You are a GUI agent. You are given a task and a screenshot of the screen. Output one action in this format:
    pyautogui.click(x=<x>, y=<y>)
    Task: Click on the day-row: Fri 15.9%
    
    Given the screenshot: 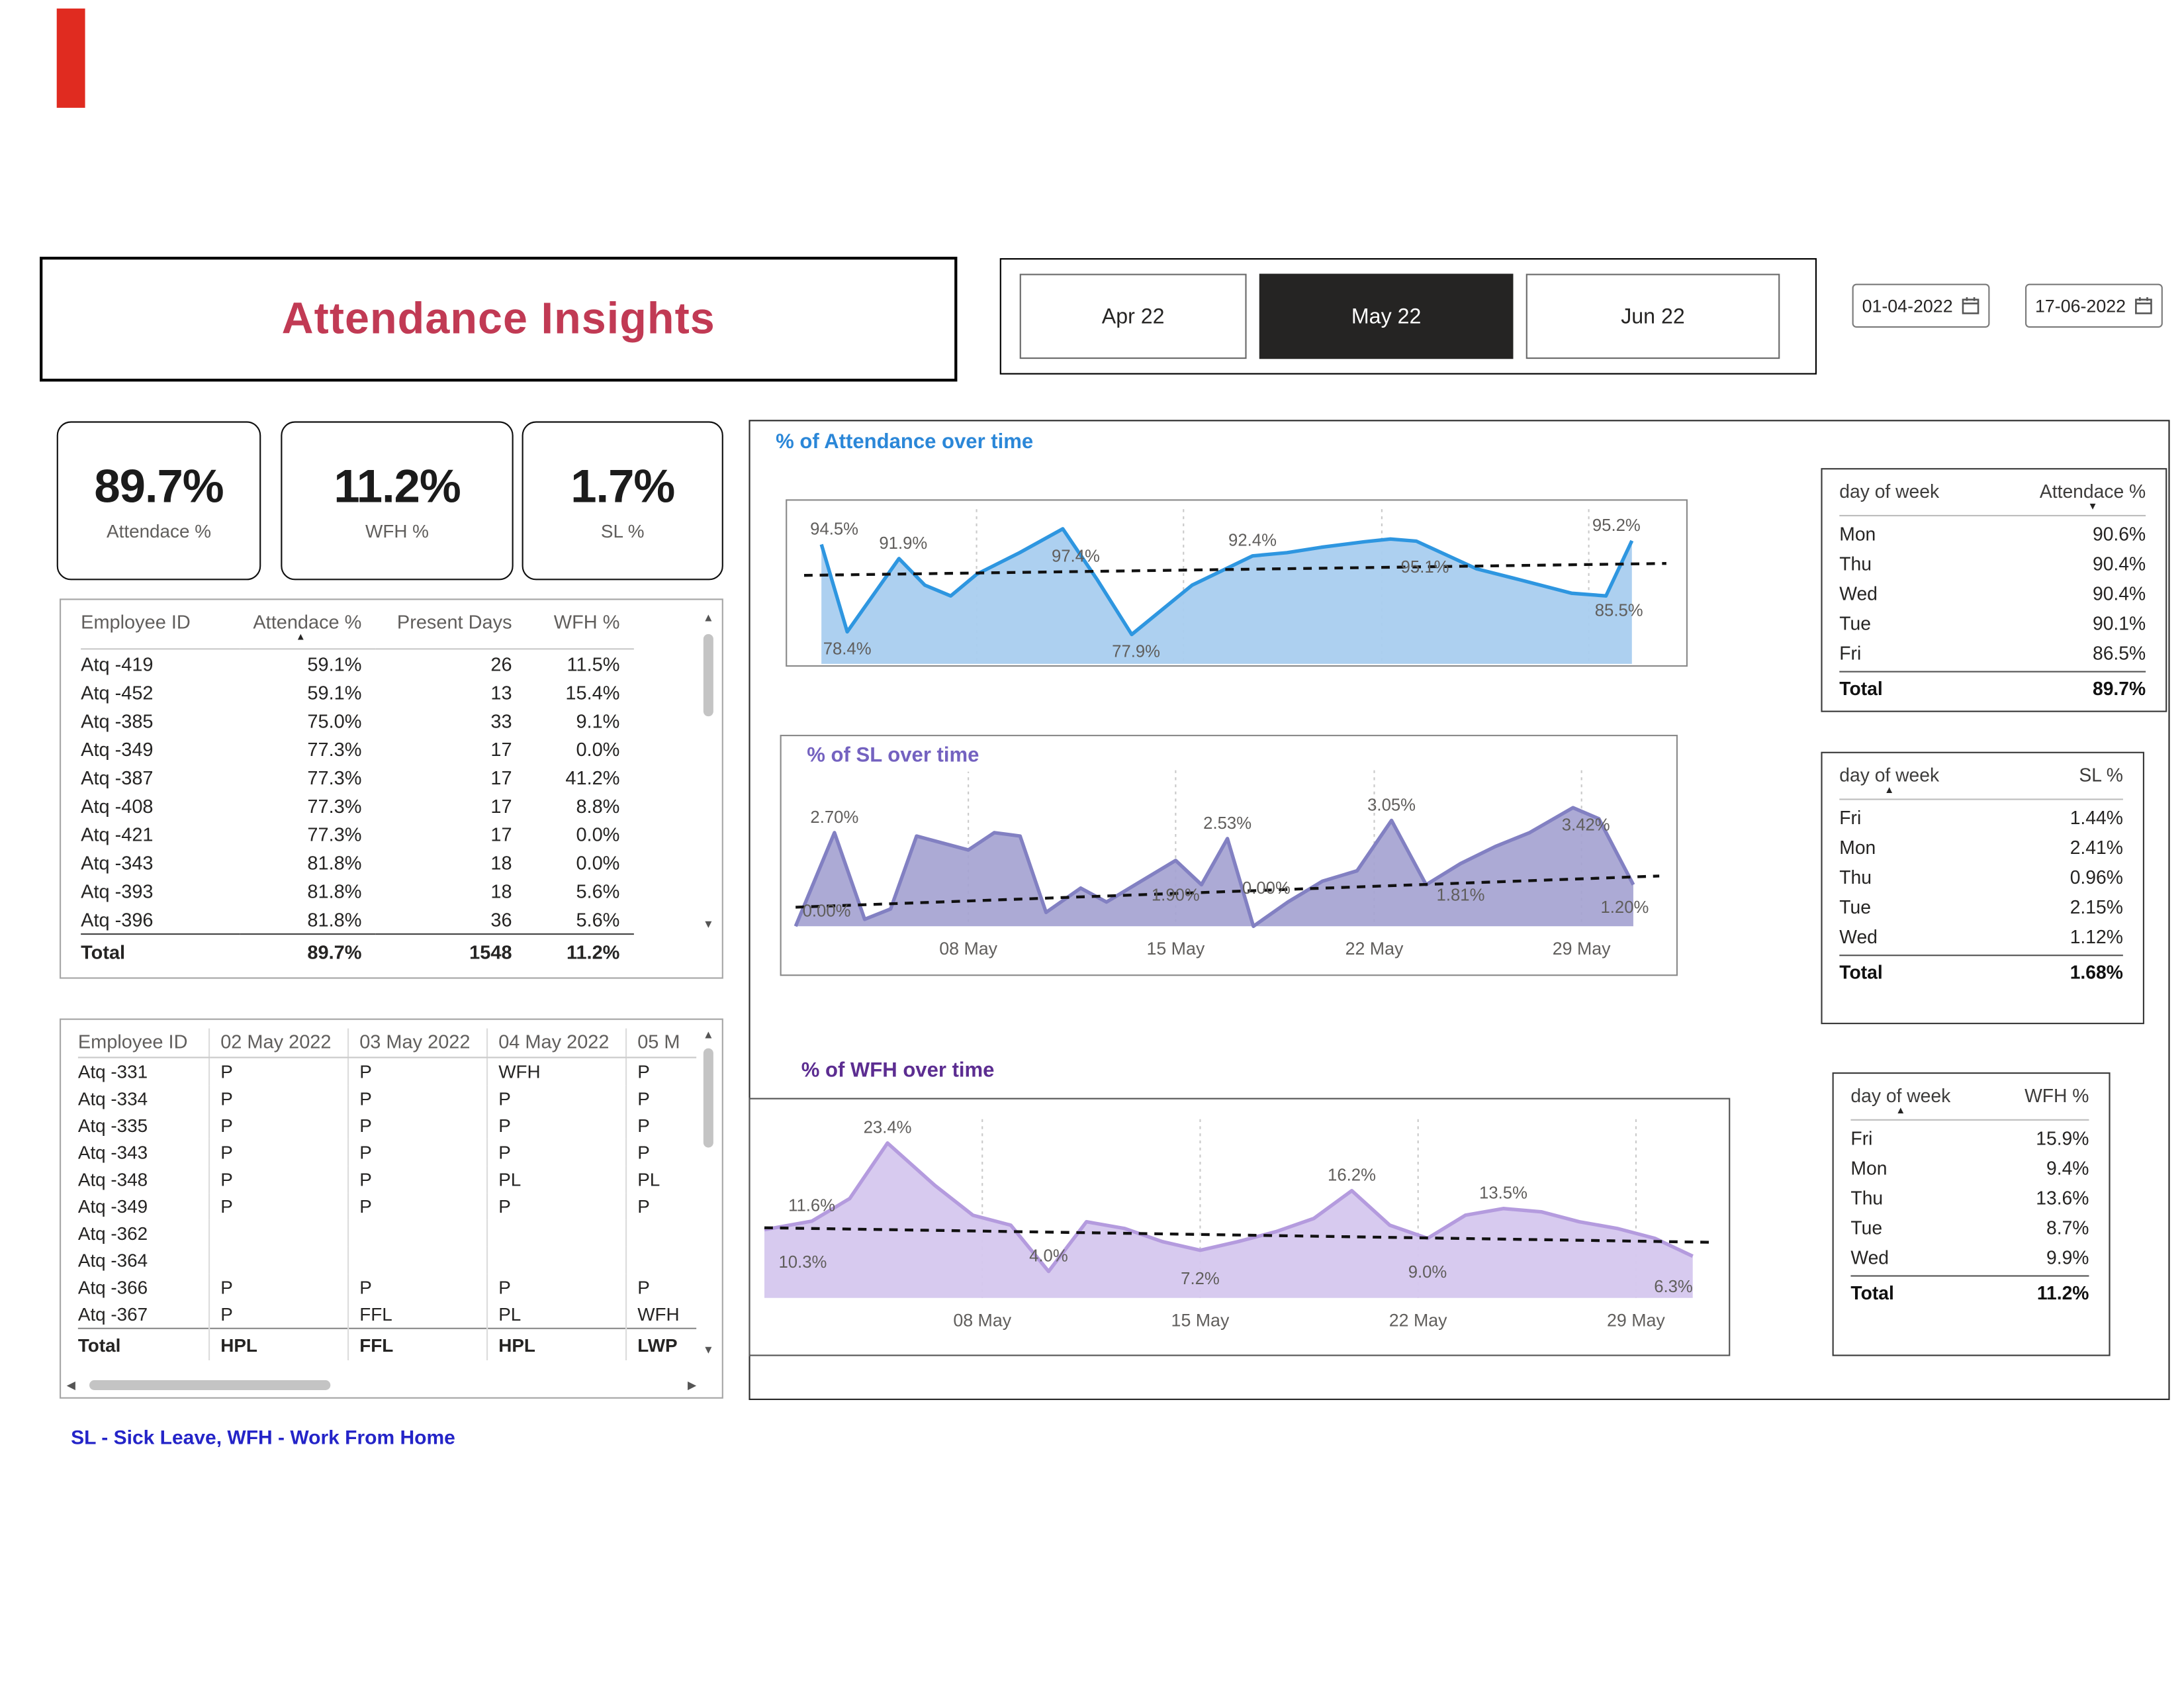 What is the action you would take?
    pyautogui.click(x=1969, y=1138)
    